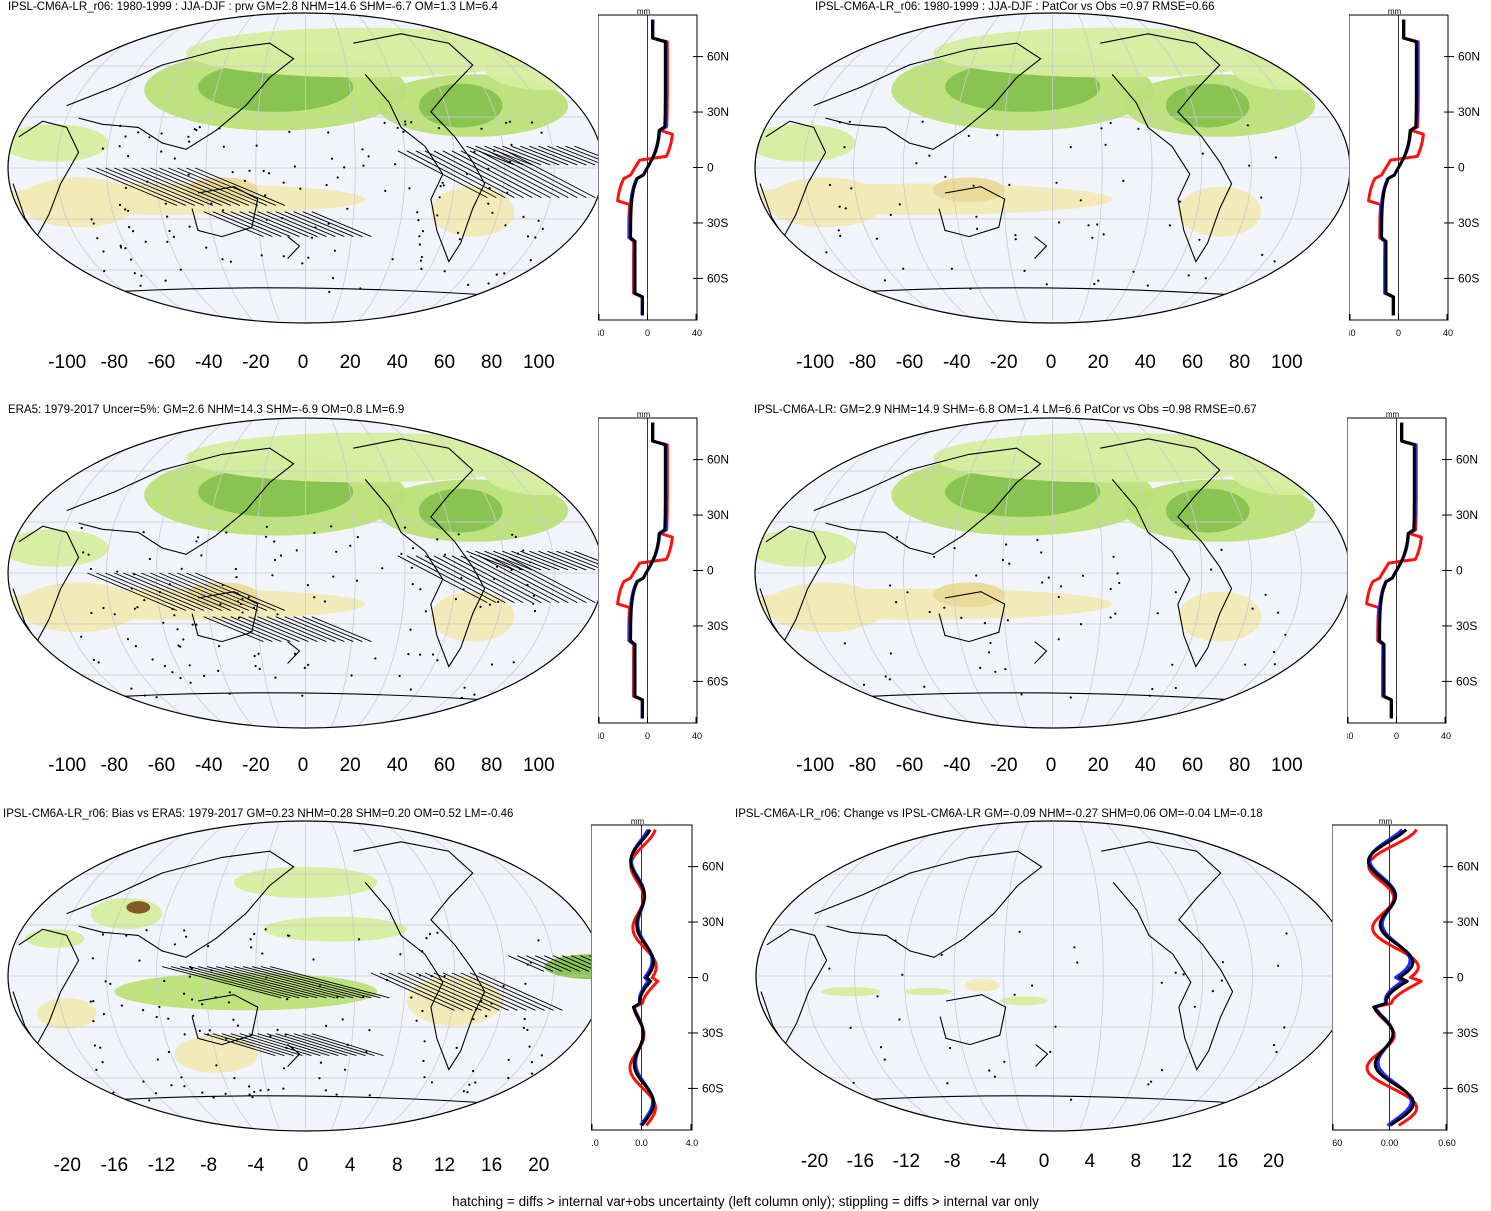 The image size is (1491, 1211). What do you see at coordinates (444, 1165) in the screenshot?
I see `colorbar-tick-label: 12` at bounding box center [444, 1165].